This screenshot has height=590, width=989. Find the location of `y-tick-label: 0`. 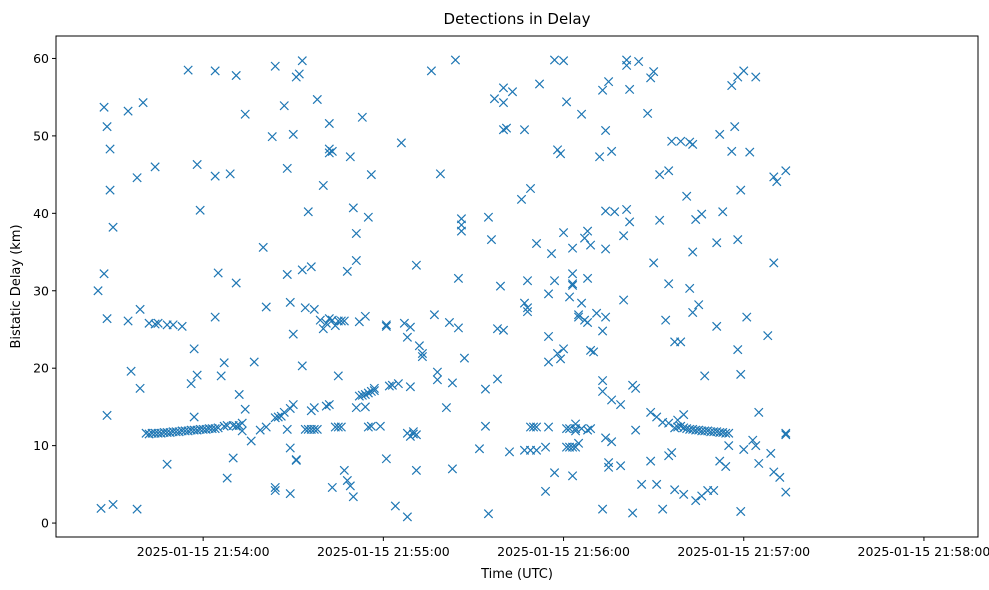

y-tick-label: 0 is located at coordinates (45, 523).